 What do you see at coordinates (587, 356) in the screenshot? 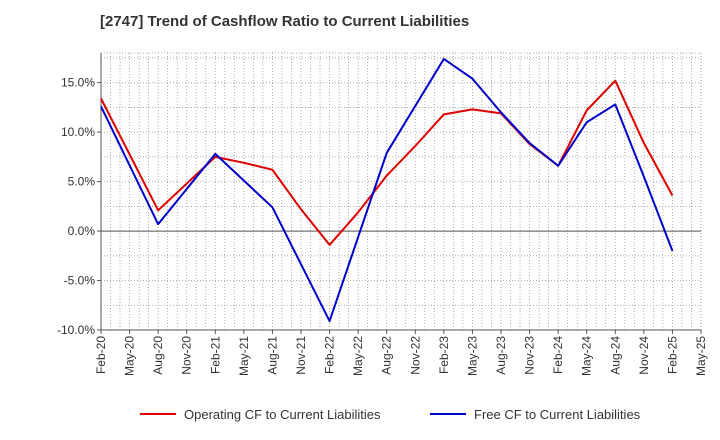
I see `x-tick-label: May-24` at bounding box center [587, 356].